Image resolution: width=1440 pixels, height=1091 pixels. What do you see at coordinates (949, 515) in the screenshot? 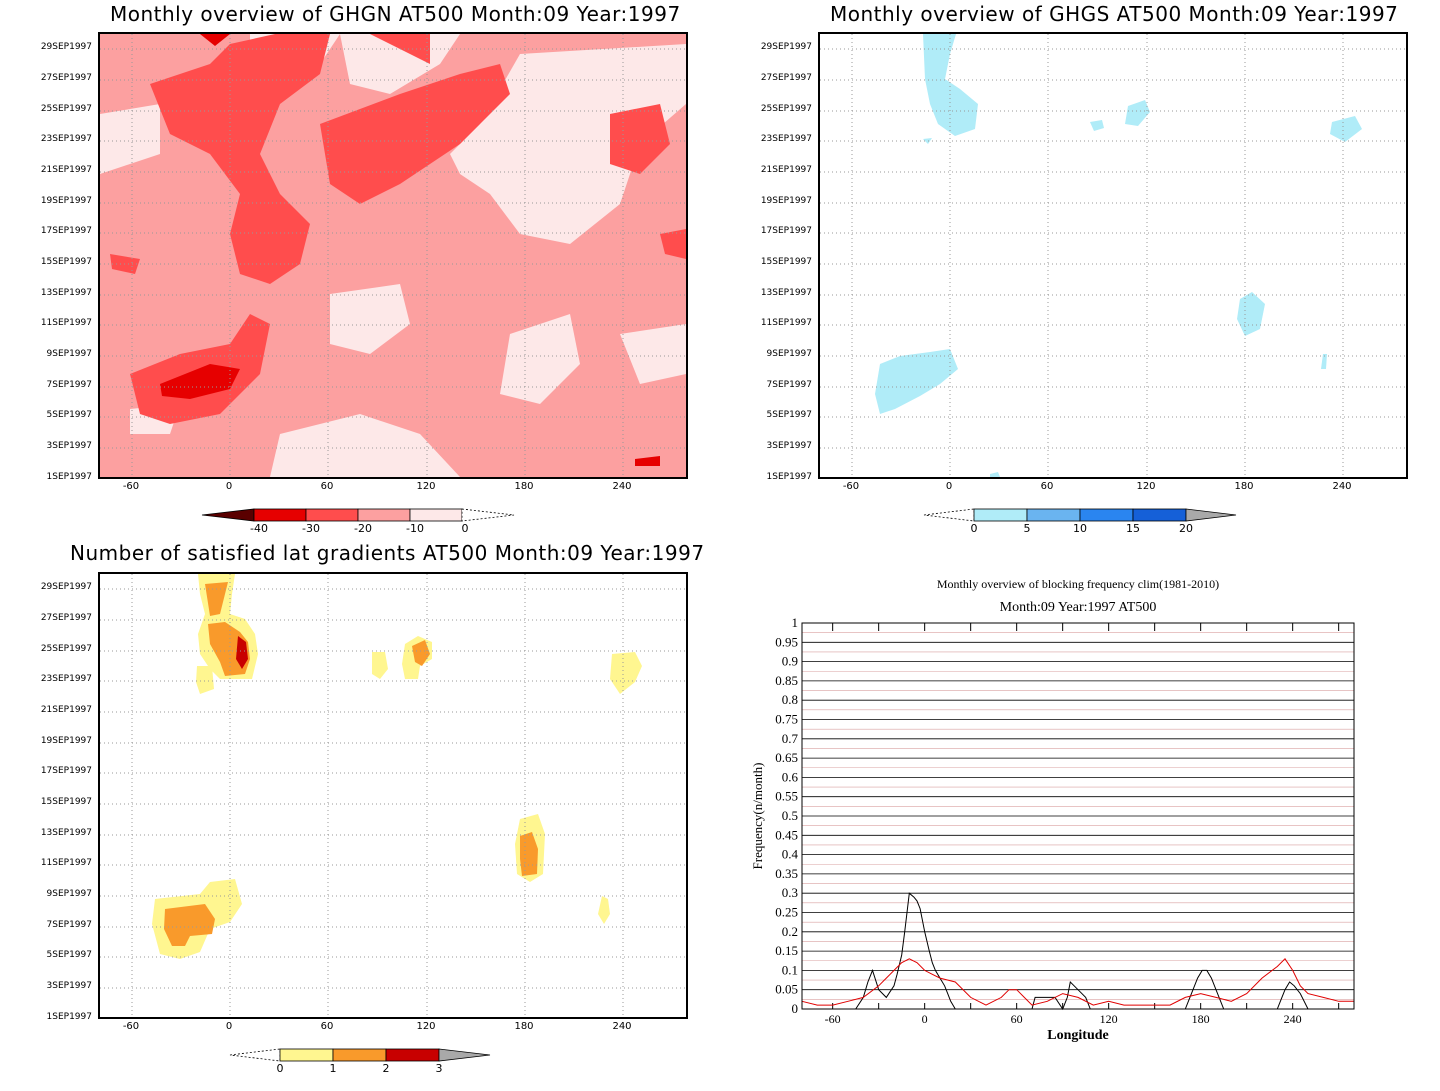
I see `ghgs-colorbar-lower-triangle` at bounding box center [949, 515].